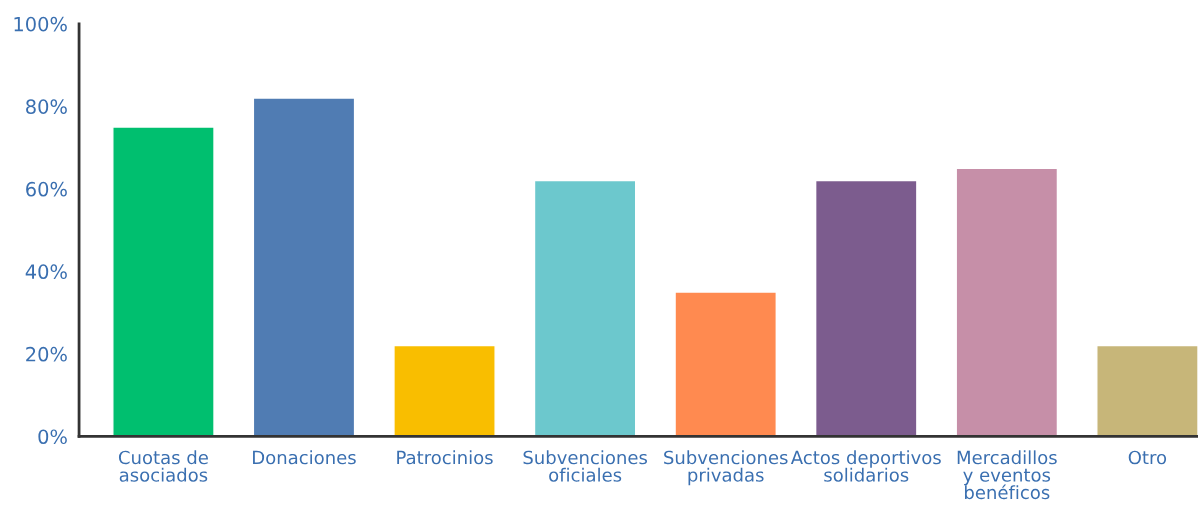 The height and width of the screenshot is (529, 1198). Describe the element at coordinates (585, 466) in the screenshot. I see `x-tick-label: Subvenciones oficiales` at that location.